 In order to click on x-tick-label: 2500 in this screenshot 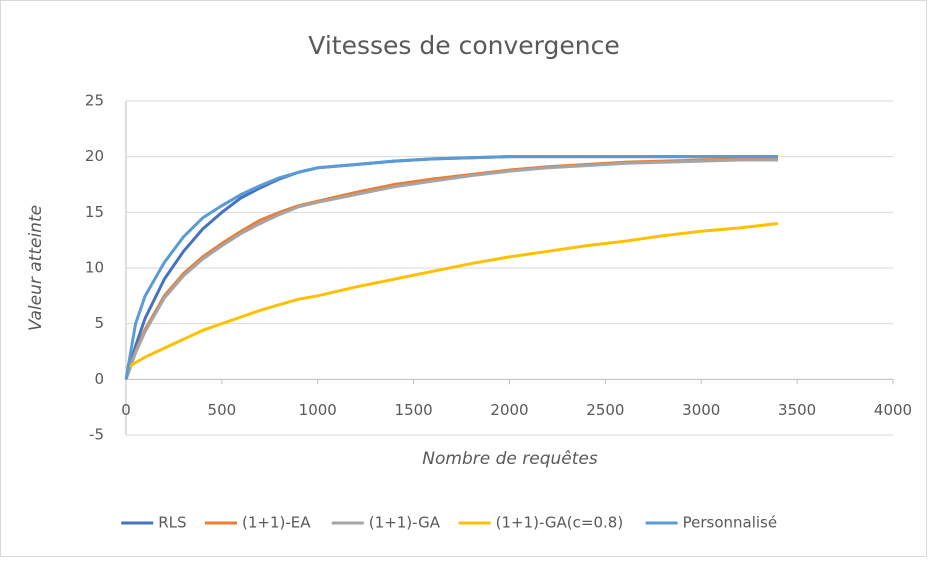, I will do `click(605, 410)`.